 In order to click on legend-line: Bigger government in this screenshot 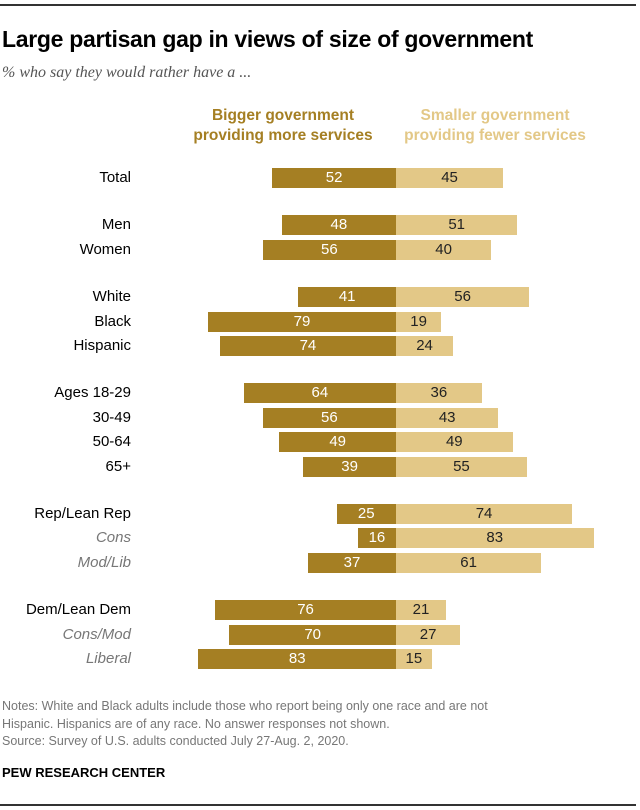, I will do `click(283, 115)`.